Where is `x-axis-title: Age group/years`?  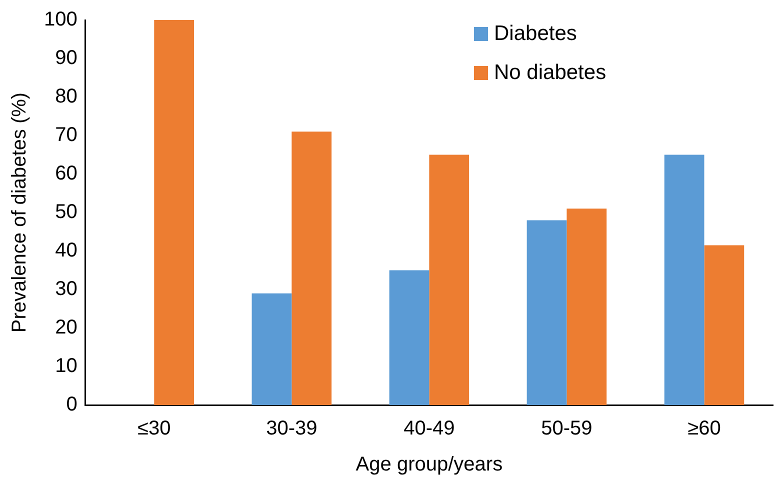 x-axis-title: Age group/years is located at coordinates (429, 465).